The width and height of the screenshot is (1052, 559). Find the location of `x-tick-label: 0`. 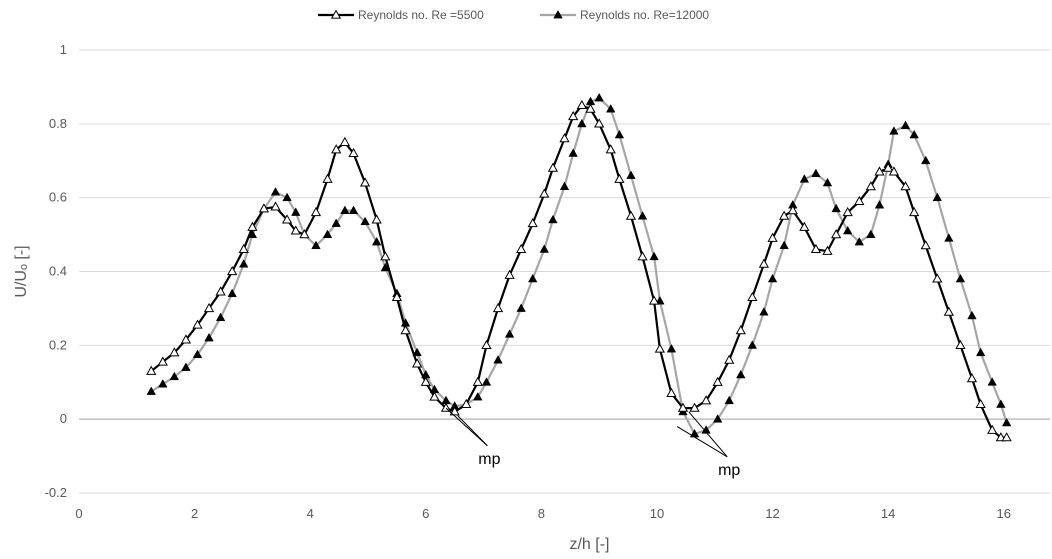

x-tick-label: 0 is located at coordinates (78, 513).